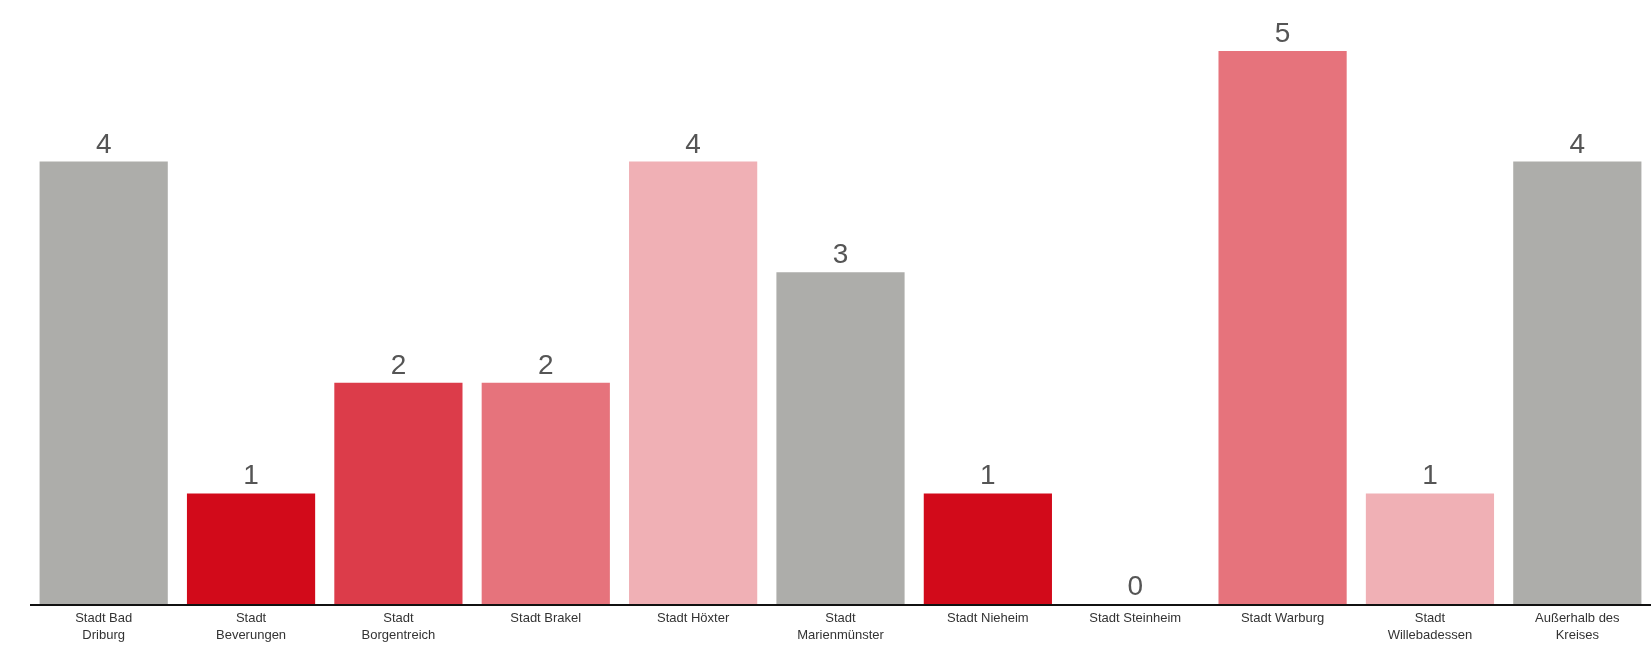 The height and width of the screenshot is (651, 1651). I want to click on data-label: 0, so click(1135, 585).